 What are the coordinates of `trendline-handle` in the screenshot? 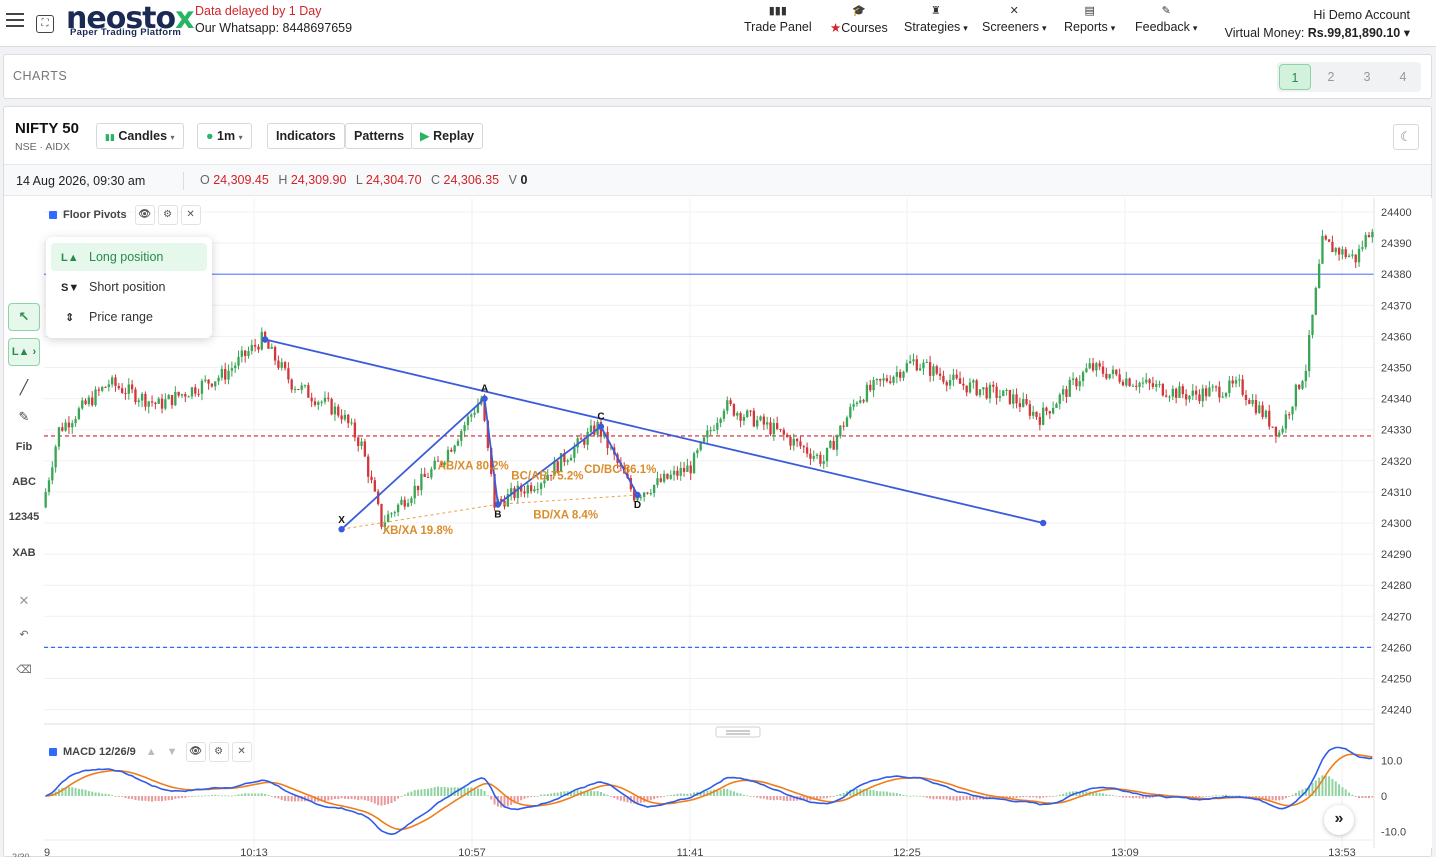 It's located at (265, 339).